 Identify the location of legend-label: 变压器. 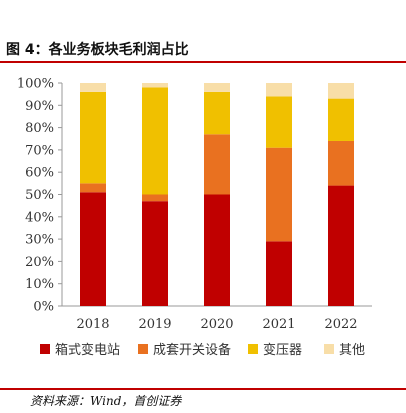
(282, 350).